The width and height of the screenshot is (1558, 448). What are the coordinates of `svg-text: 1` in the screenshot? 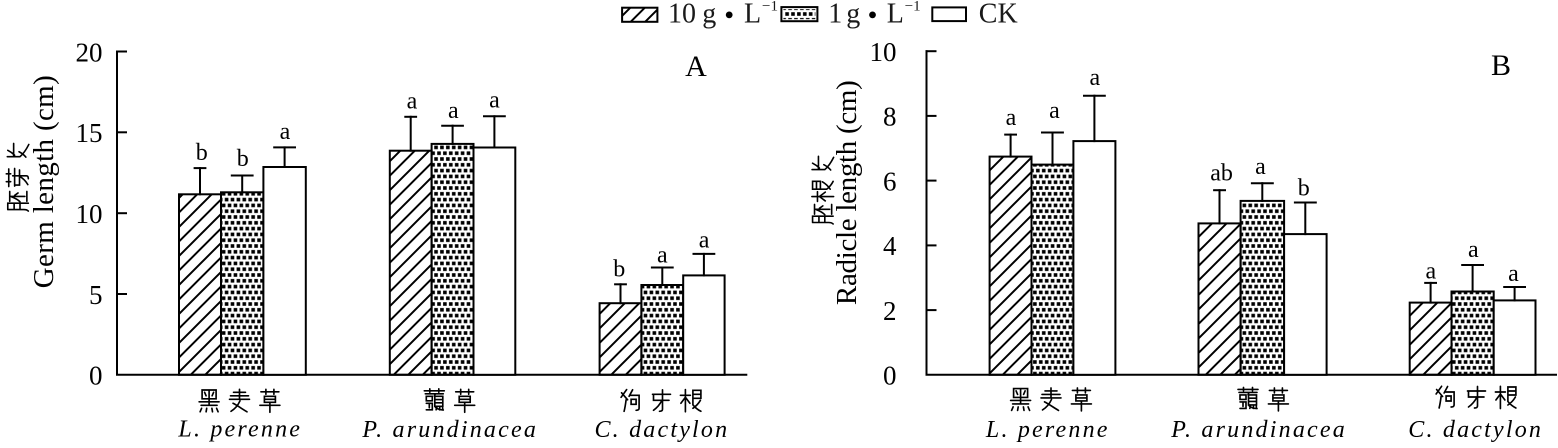 It's located at (835, 15).